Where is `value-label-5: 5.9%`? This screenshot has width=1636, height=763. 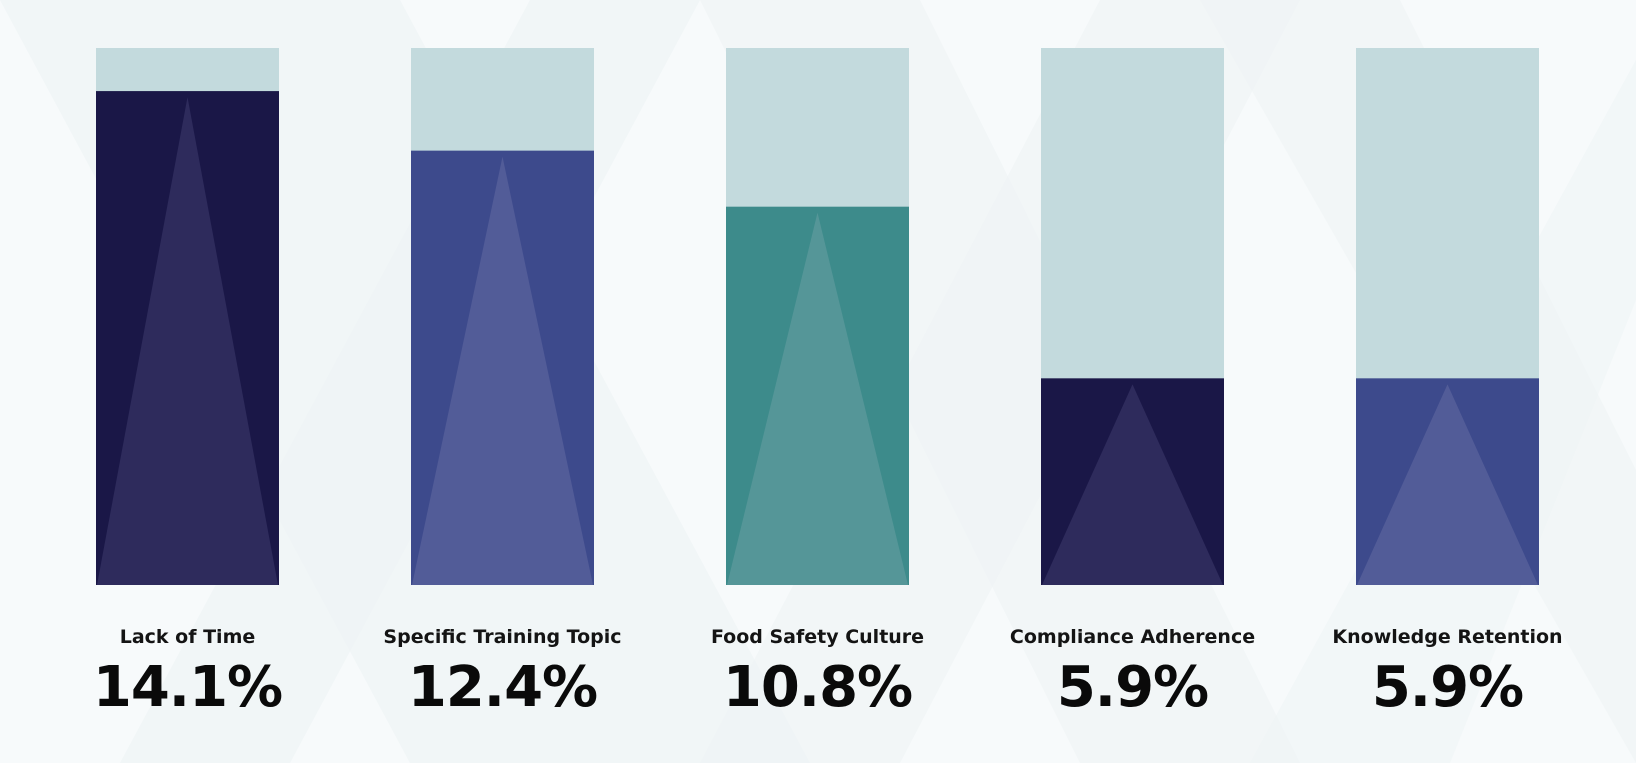
value-label-5: 5.9% is located at coordinates (1447, 687).